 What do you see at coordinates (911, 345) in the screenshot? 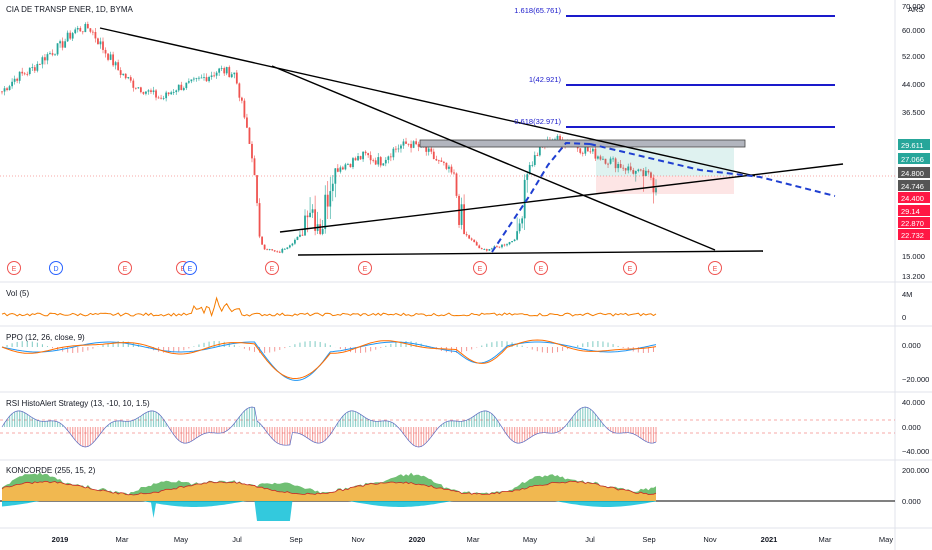
I see `ppo-tick-zero: 0.000` at bounding box center [911, 345].